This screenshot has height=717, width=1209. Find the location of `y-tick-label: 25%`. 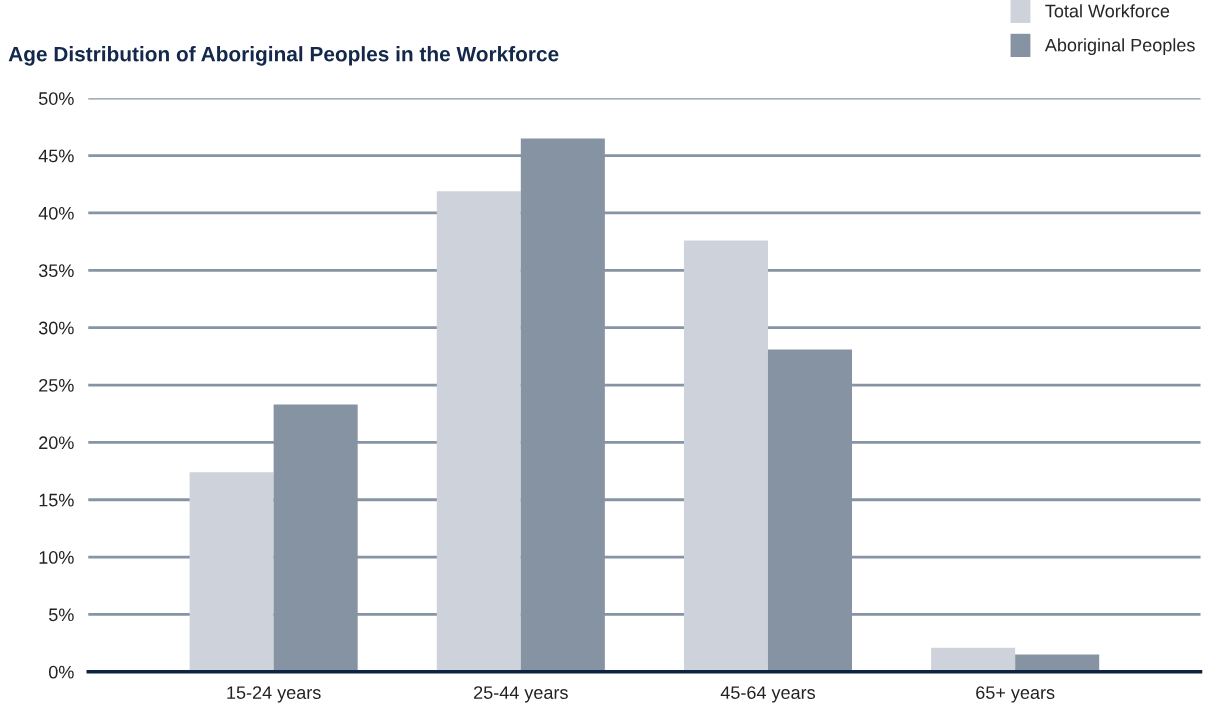

y-tick-label: 25% is located at coordinates (56, 385).